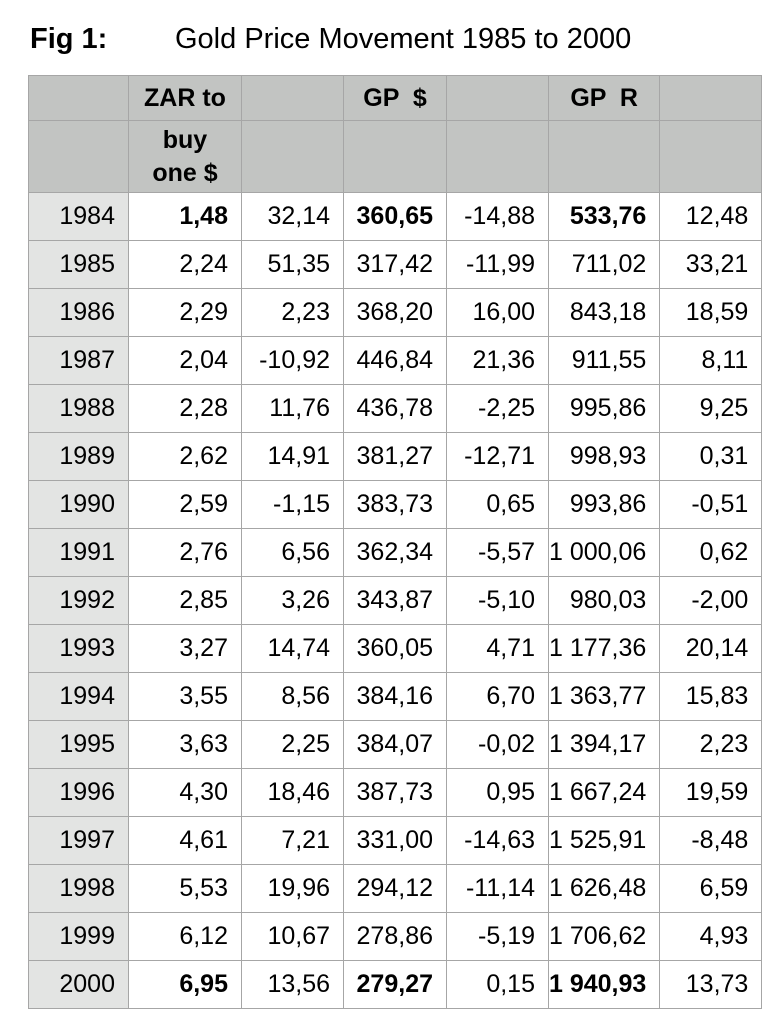 This screenshot has height=1024, width=784. What do you see at coordinates (497, 312) in the screenshot?
I see `value-cell: 16,00` at bounding box center [497, 312].